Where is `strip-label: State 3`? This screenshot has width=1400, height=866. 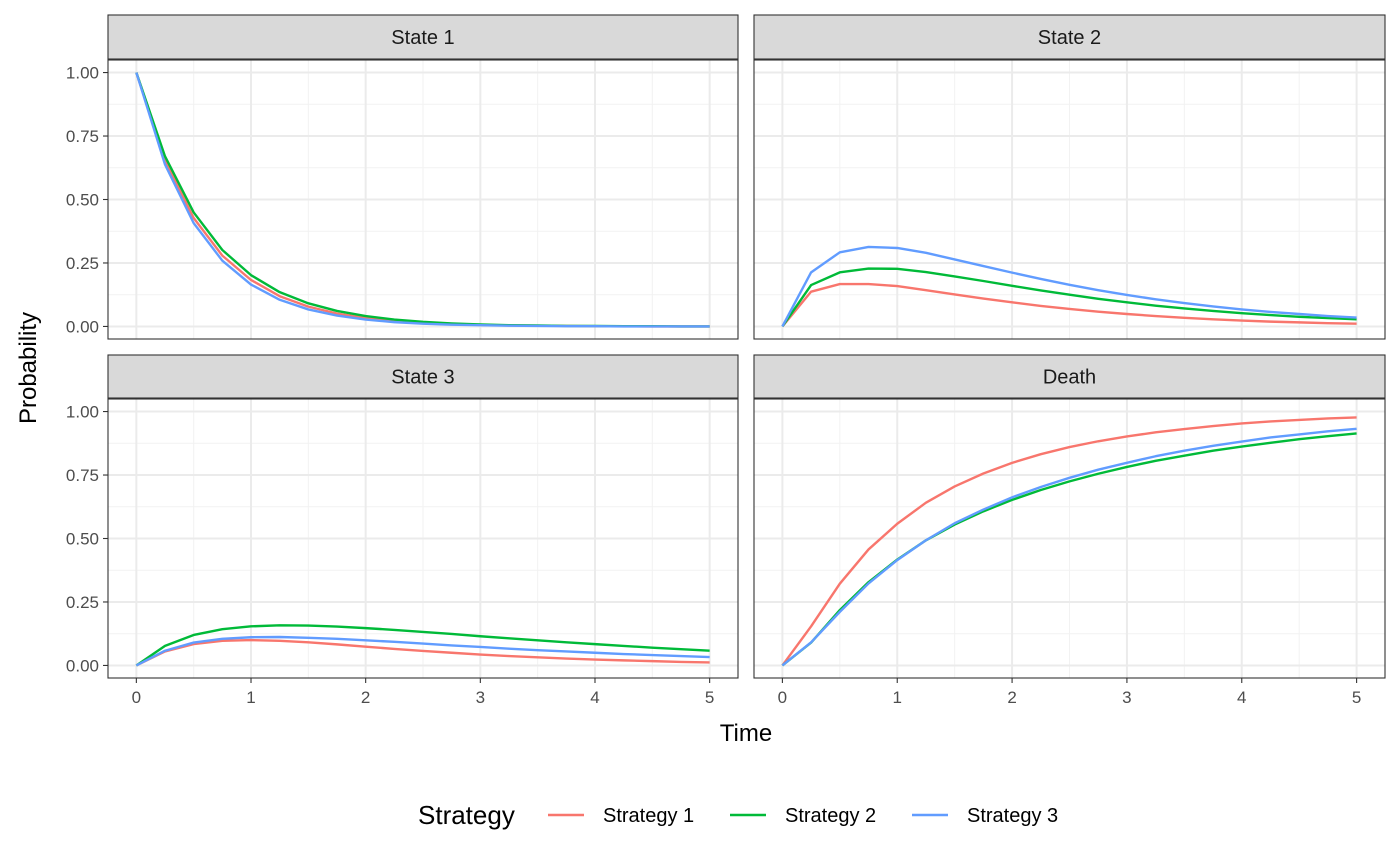
strip-label: State 3 is located at coordinates (422, 378).